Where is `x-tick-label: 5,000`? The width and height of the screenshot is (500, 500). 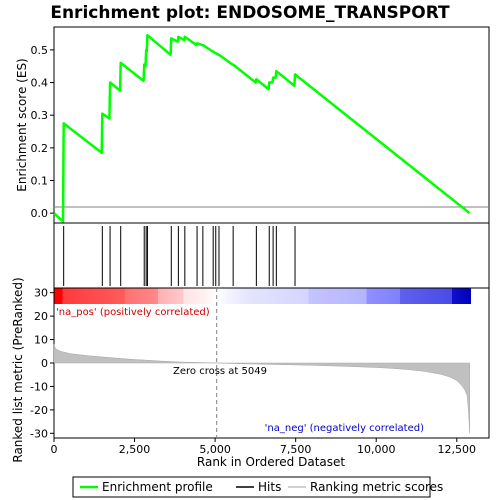 x-tick-label: 5,000 is located at coordinates (215, 449).